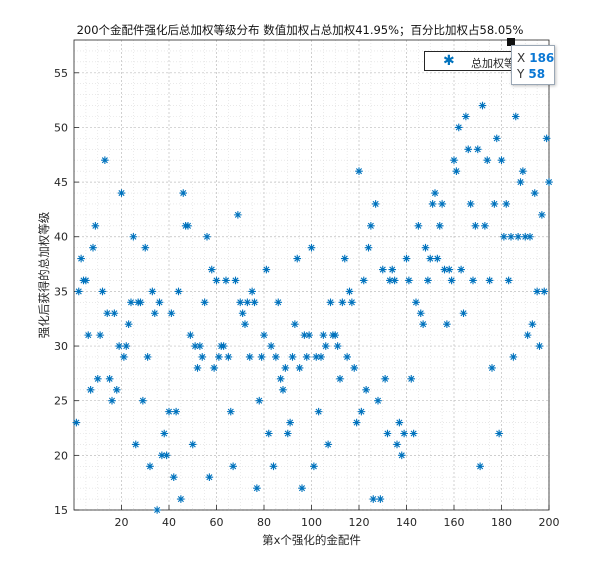  Describe the element at coordinates (61, 455) in the screenshot. I see `y-tick-label: 20` at that location.